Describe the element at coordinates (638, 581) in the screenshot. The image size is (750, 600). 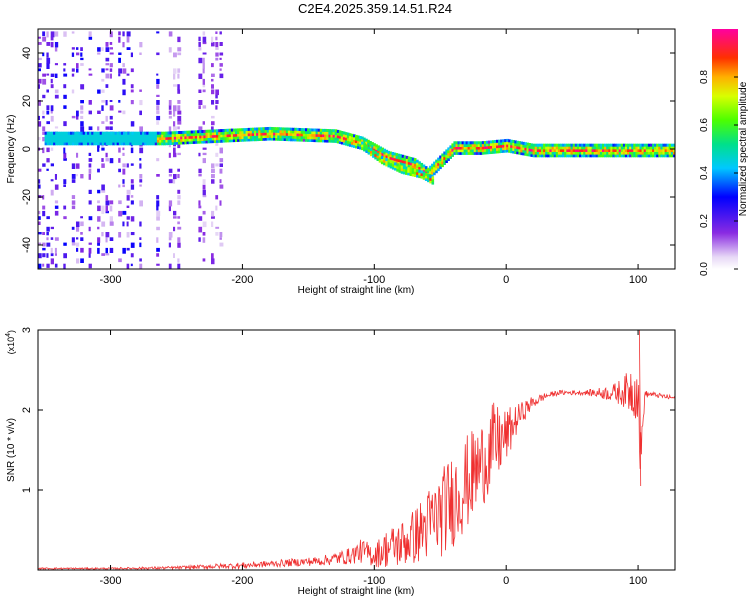
I see `x-tick-label: 100` at that location.